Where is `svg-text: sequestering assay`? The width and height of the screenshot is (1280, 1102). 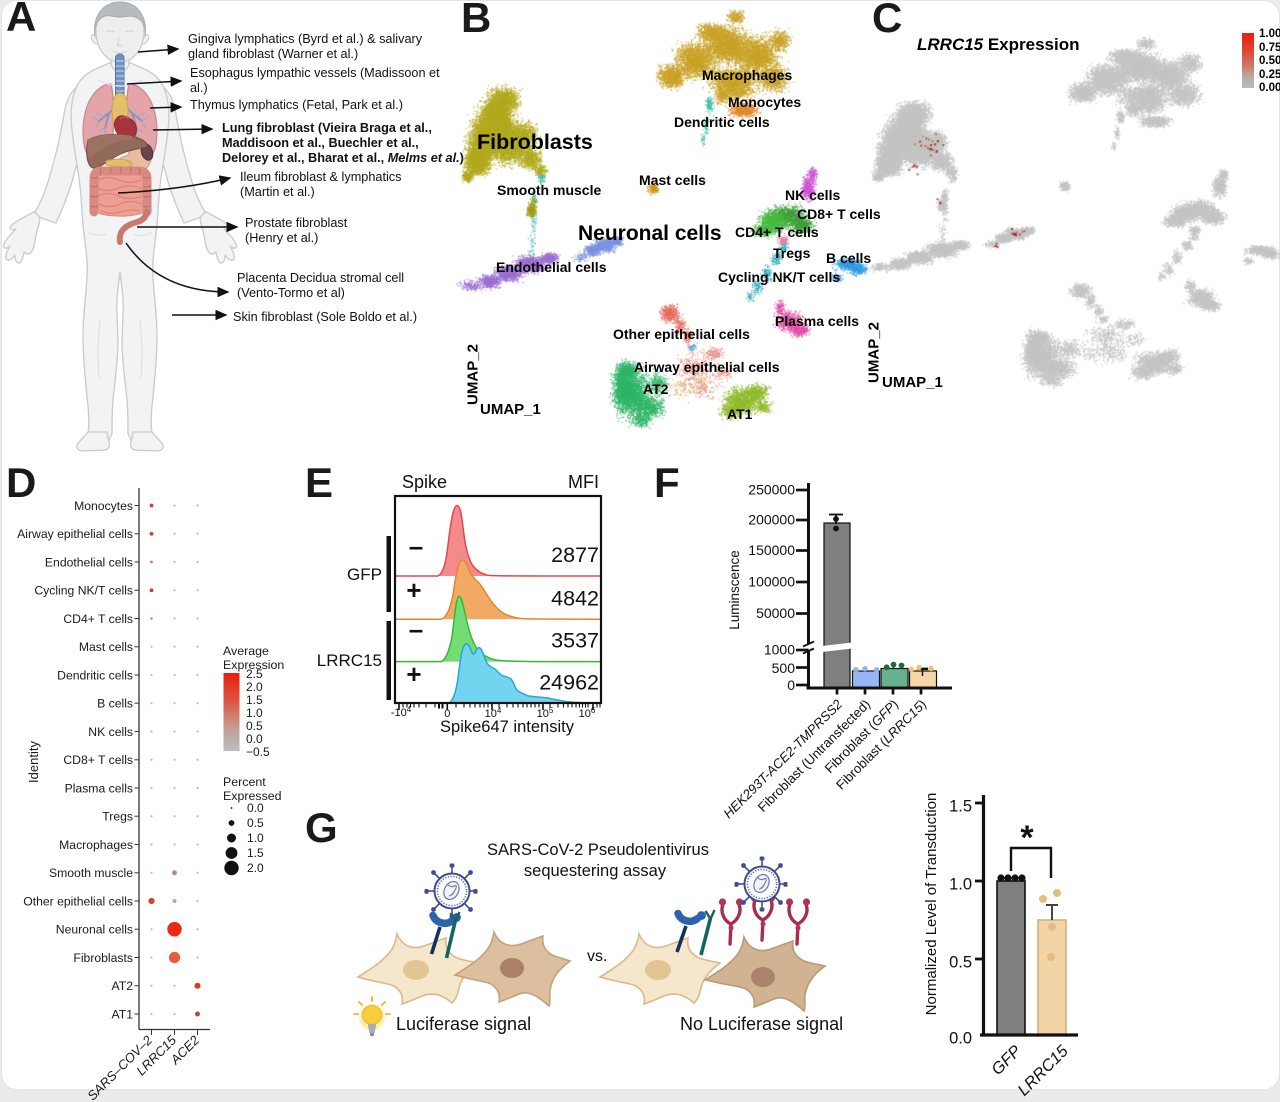
svg-text: sequestering assay is located at coordinates (595, 871).